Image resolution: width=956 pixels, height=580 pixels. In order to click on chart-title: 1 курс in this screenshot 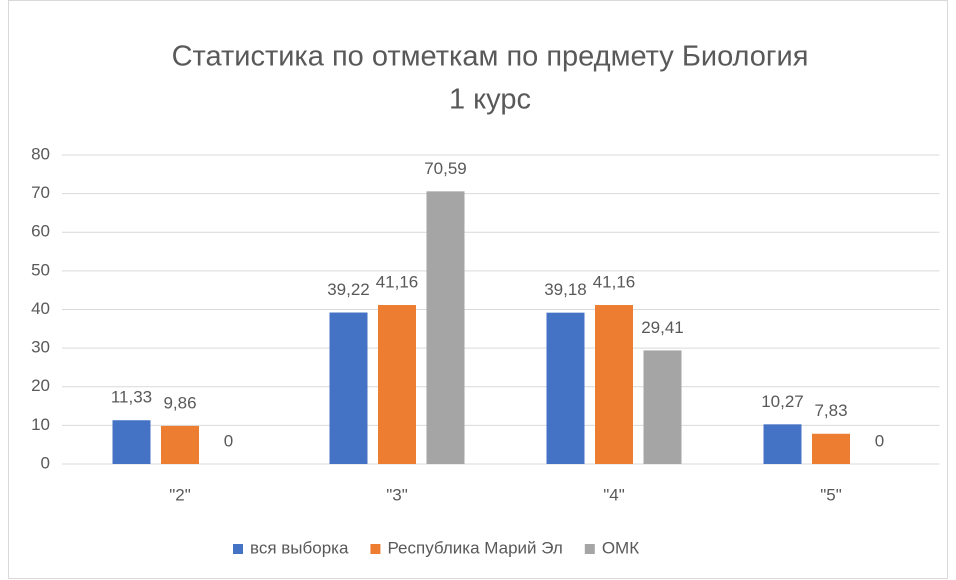, I will do `click(490, 100)`.